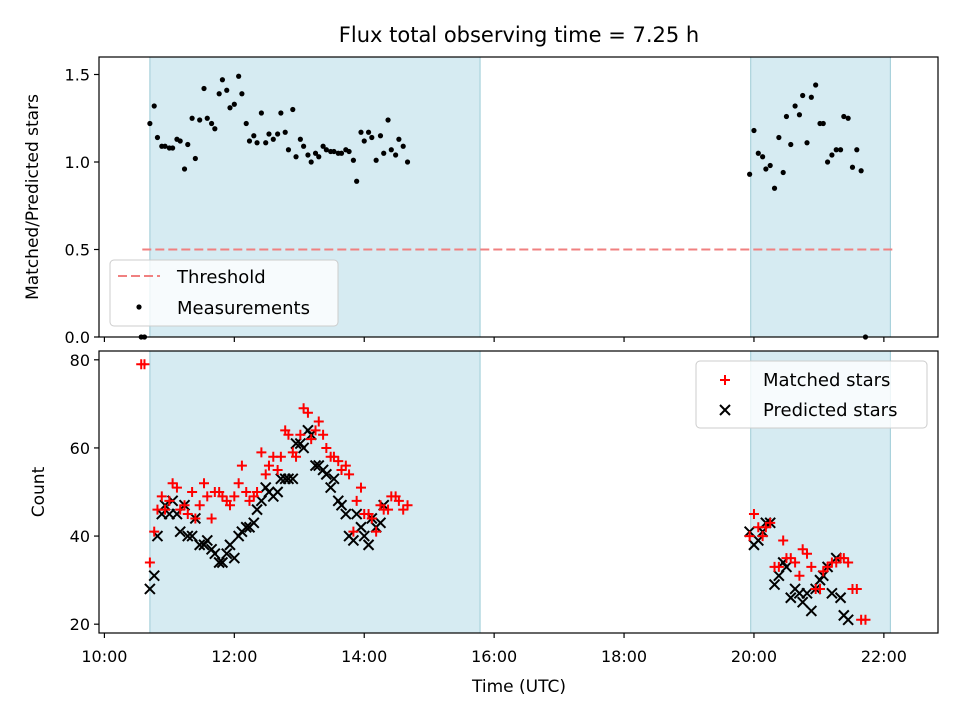 Image resolution: width=960 pixels, height=720 pixels. I want to click on y-tick-label: 60, so click(80, 448).